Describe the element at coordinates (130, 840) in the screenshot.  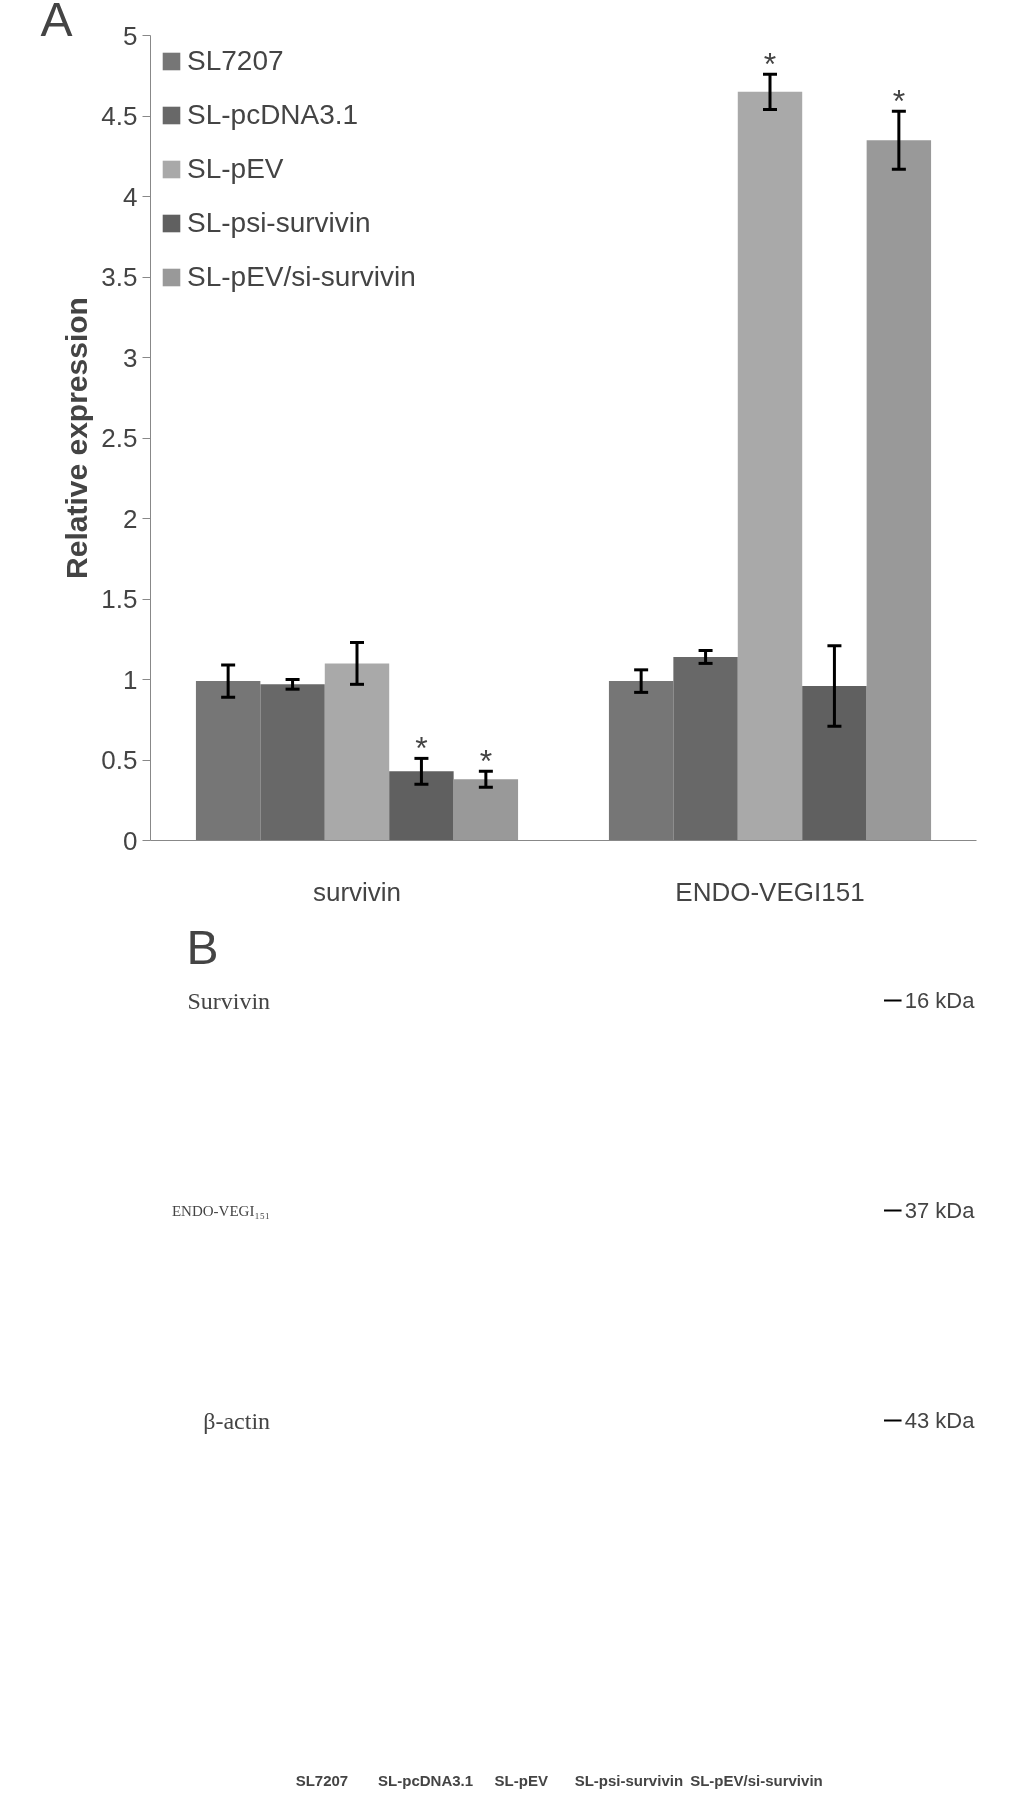
I see `y-tick-label: 0` at that location.